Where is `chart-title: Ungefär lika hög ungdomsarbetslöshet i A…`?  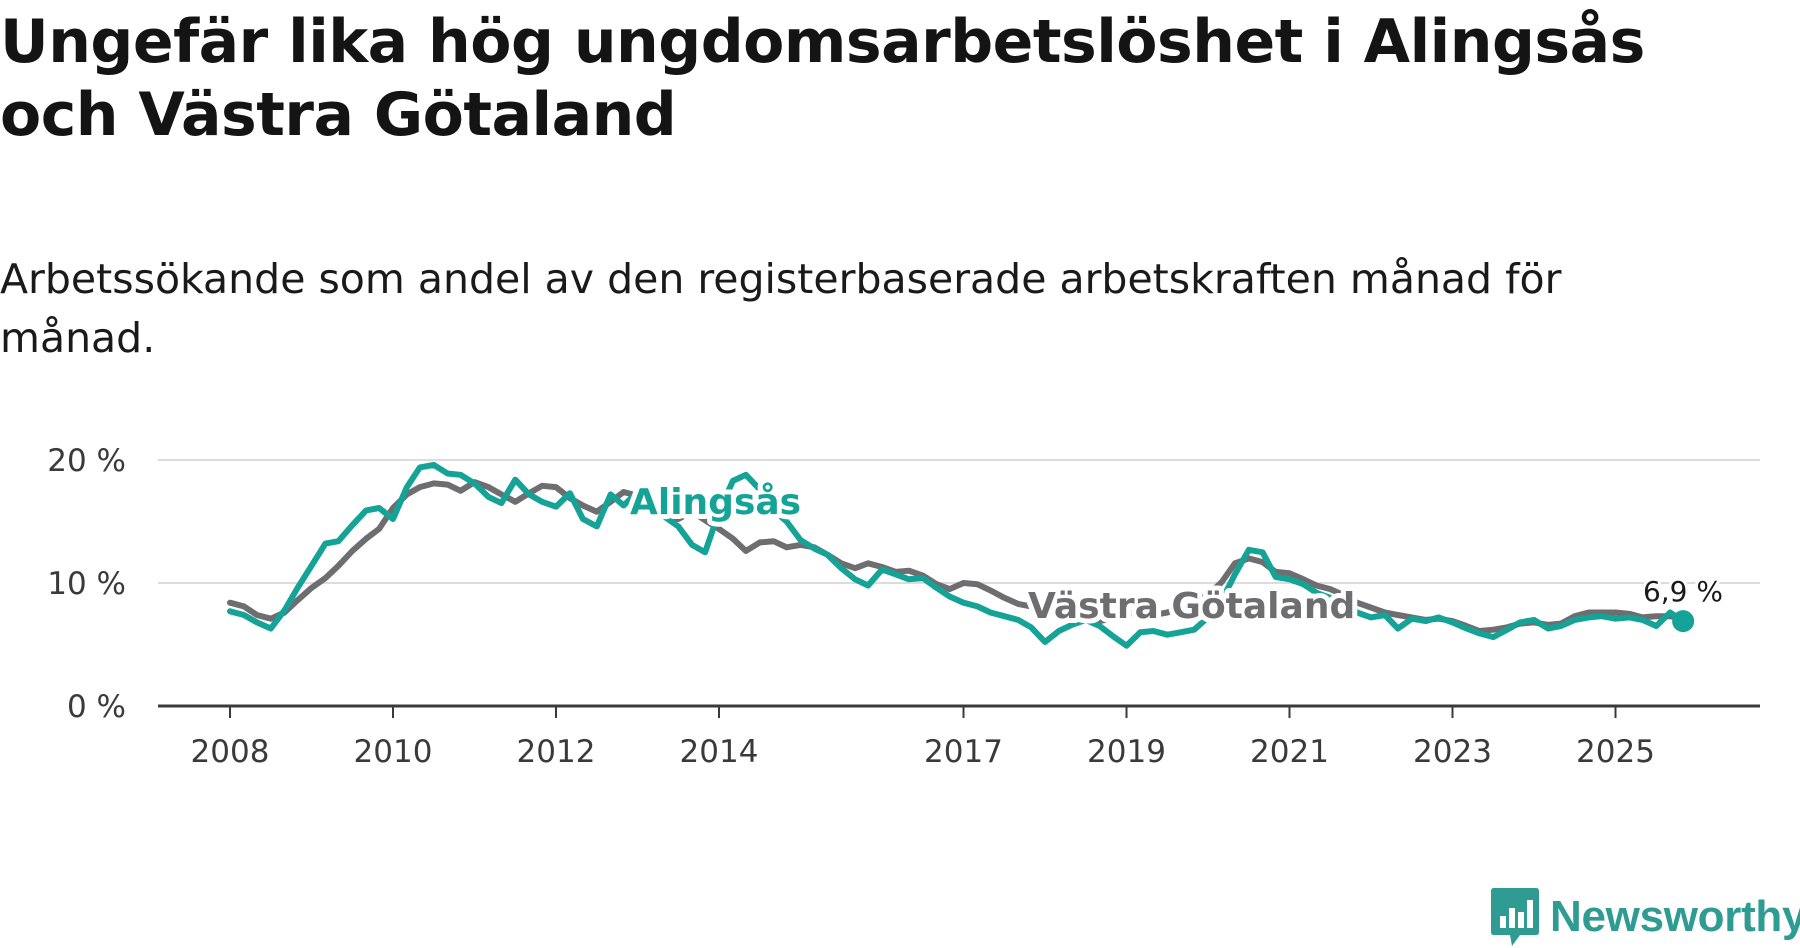
chart-title: Ungefär lika hög ungdomsarbetslöshet i A… is located at coordinates (822, 78).